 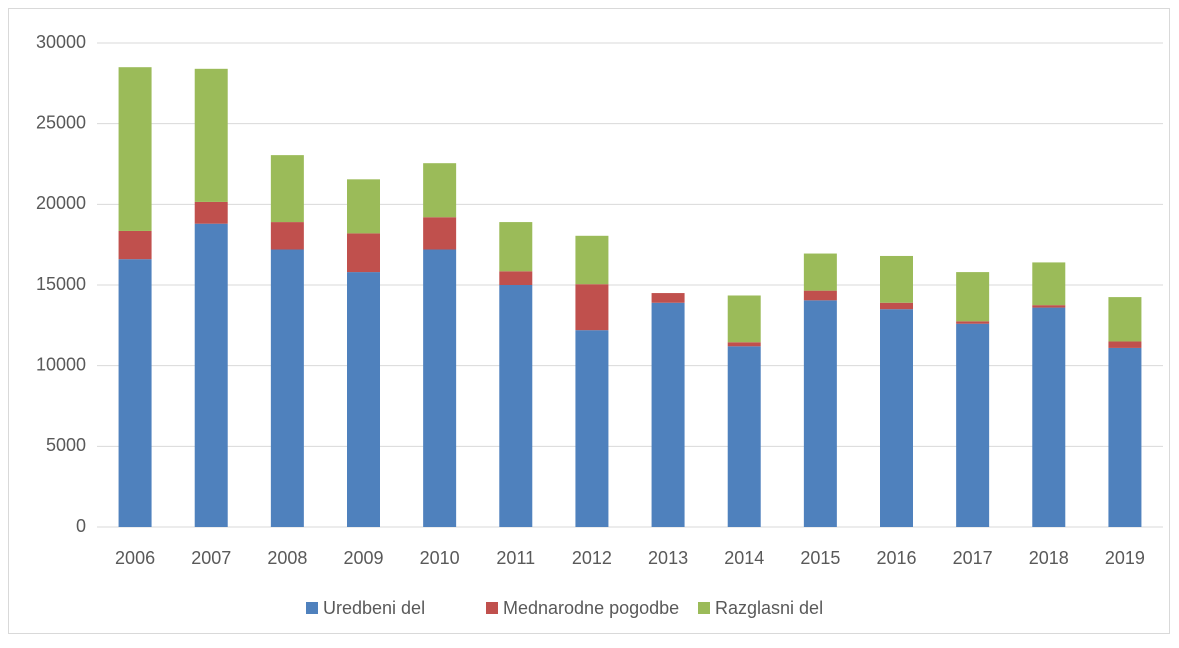 What do you see at coordinates (61, 203) in the screenshot?
I see `y-tick-label: 20000` at bounding box center [61, 203].